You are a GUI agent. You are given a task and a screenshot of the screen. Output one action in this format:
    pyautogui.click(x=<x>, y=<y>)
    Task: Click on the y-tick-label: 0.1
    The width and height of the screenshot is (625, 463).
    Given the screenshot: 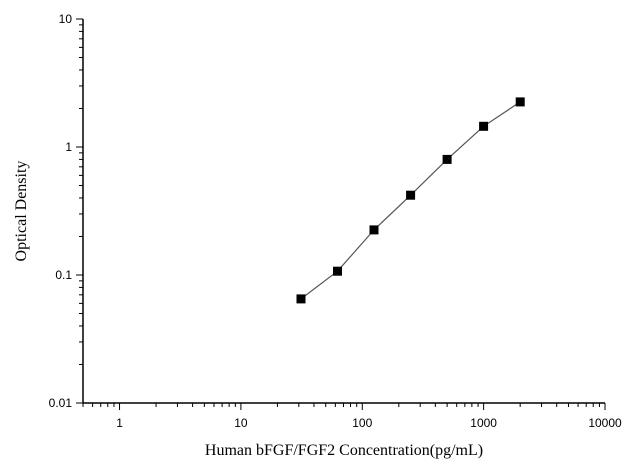 What is the action you would take?
    pyautogui.click(x=63, y=275)
    